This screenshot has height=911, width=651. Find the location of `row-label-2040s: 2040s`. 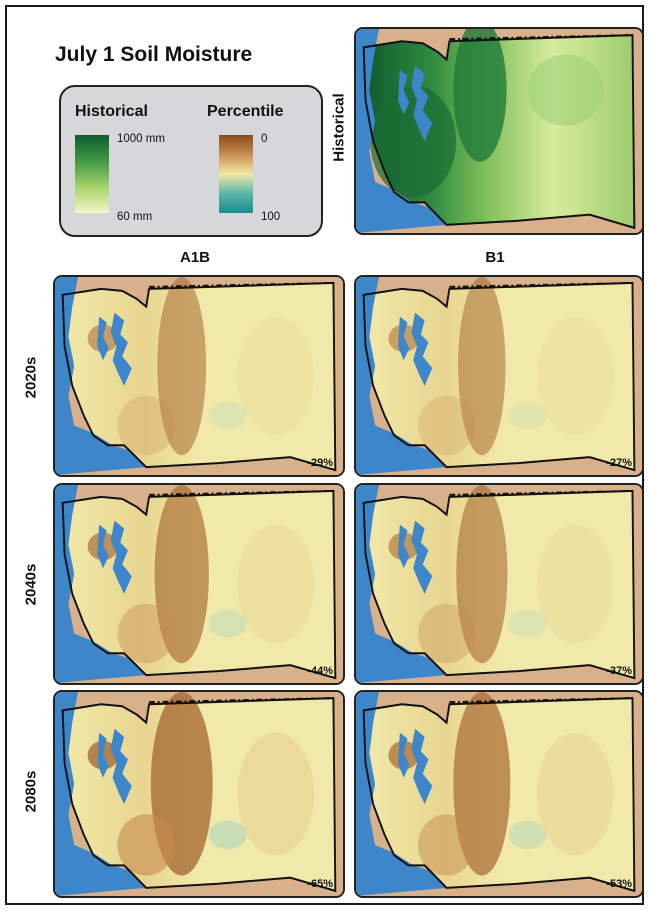

row-label-2040s: 2040s is located at coordinates (31, 584).